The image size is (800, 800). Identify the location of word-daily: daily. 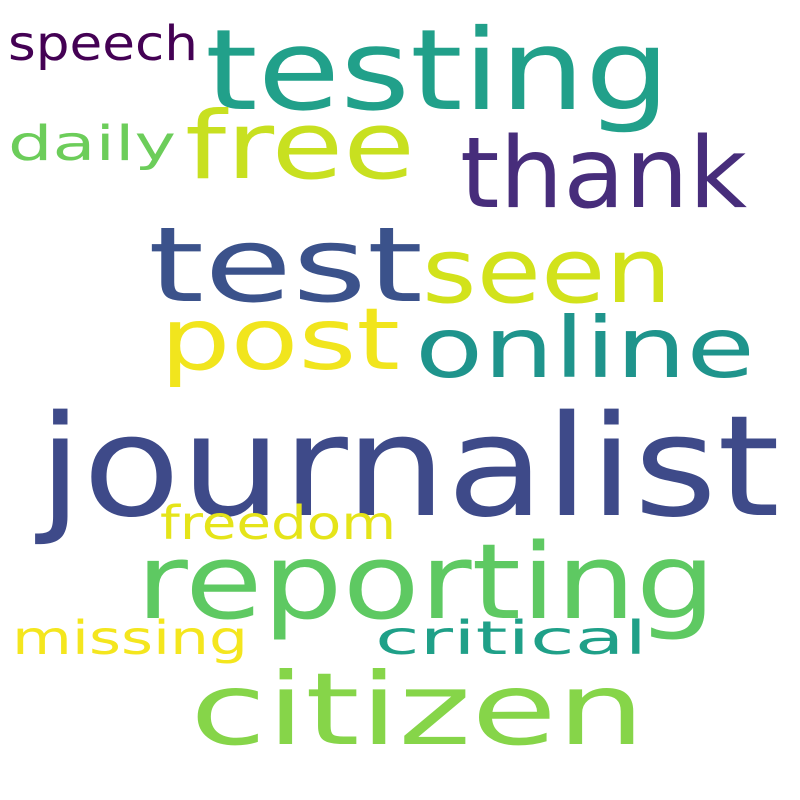
(92, 144).